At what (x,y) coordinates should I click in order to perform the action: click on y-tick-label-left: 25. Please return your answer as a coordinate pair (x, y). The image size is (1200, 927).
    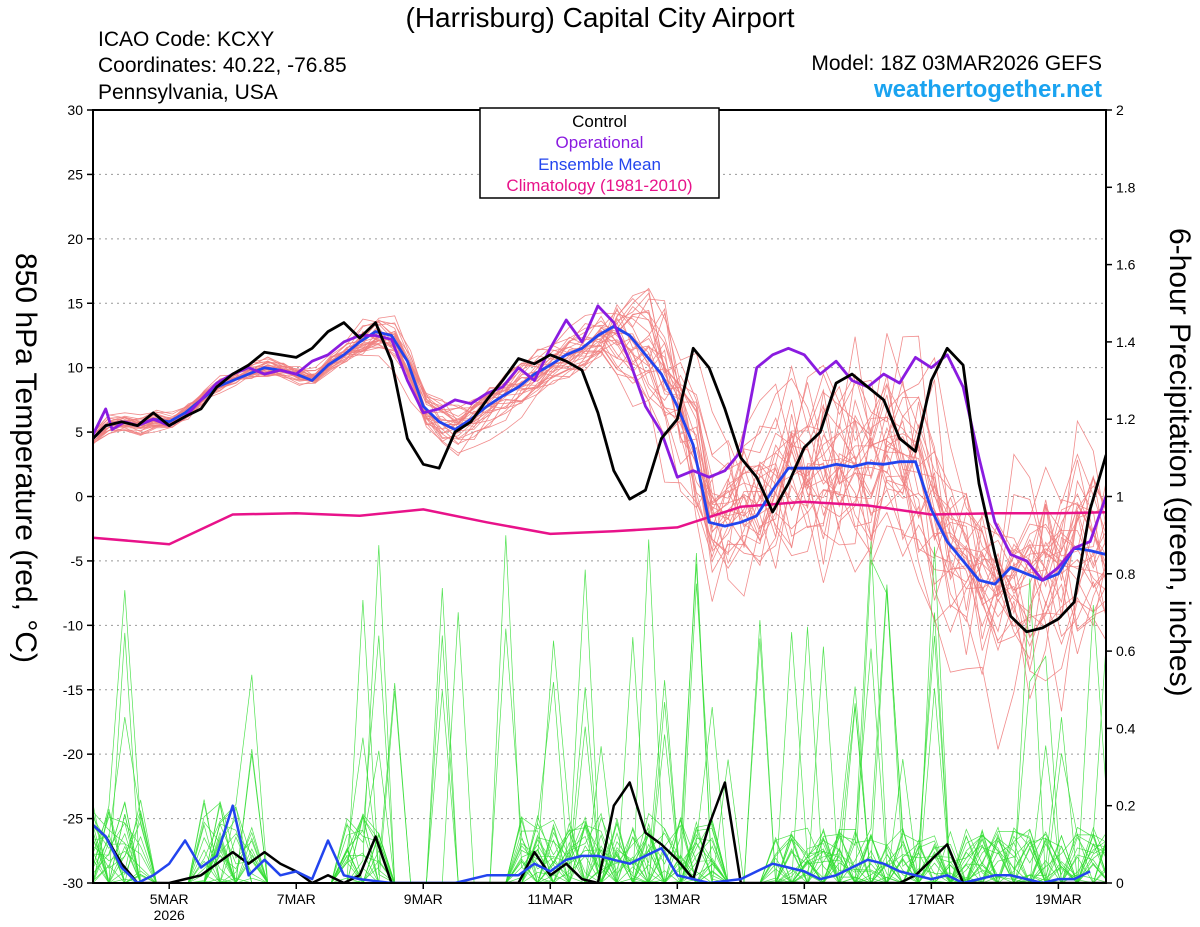
    Looking at the image, I should click on (75, 174).